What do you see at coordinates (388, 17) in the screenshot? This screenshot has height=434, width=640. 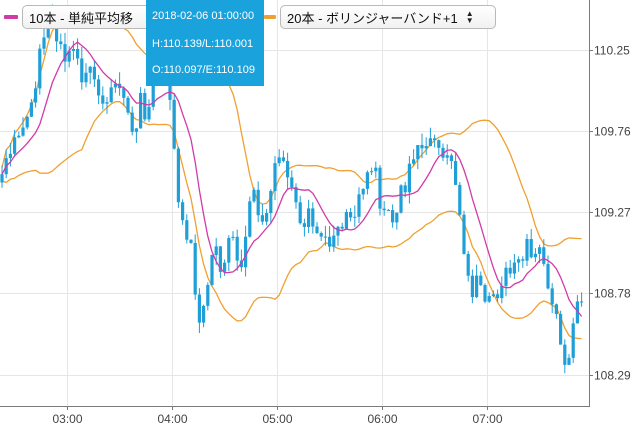 I see `bollinger-select: 20本 - ボリンジャーバンド+1 ▲ ▼` at bounding box center [388, 17].